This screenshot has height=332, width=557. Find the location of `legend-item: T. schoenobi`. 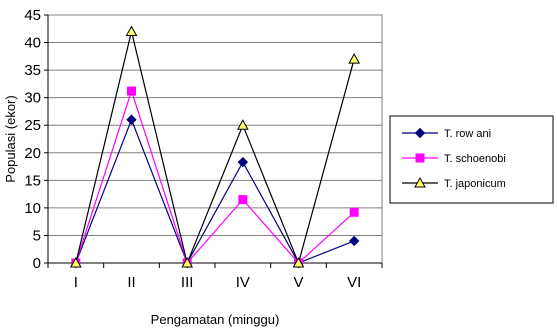

legend-item: T. schoenobi is located at coordinates (454, 159).